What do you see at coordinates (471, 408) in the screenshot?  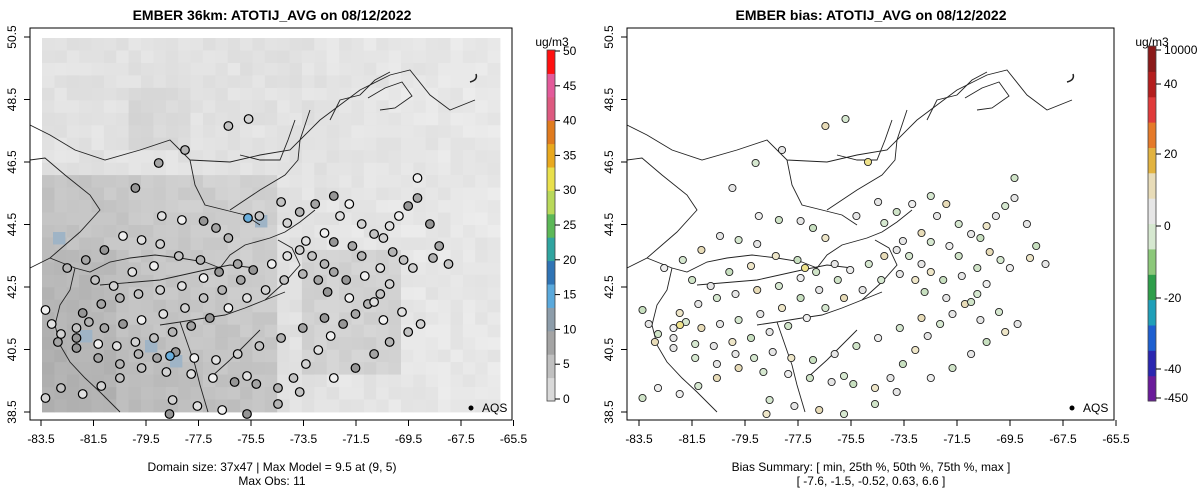 I see `left-legend-dot` at bounding box center [471, 408].